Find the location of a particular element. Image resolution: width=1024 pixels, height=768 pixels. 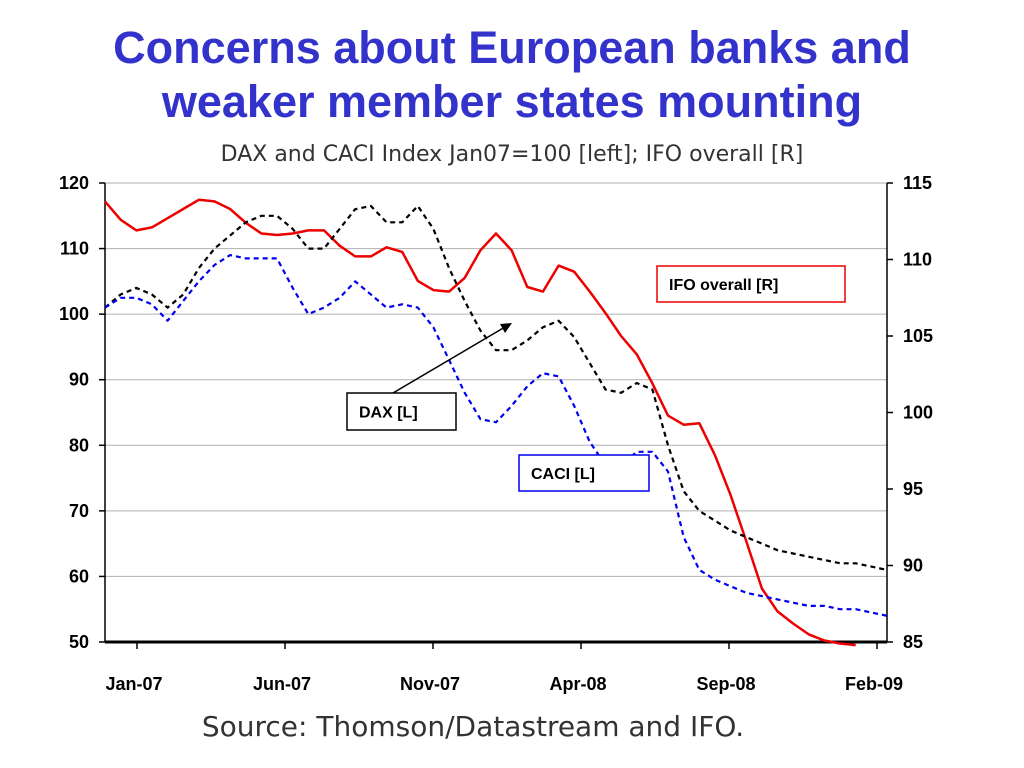

x-tick-label: Jan-07 is located at coordinates (133, 684).